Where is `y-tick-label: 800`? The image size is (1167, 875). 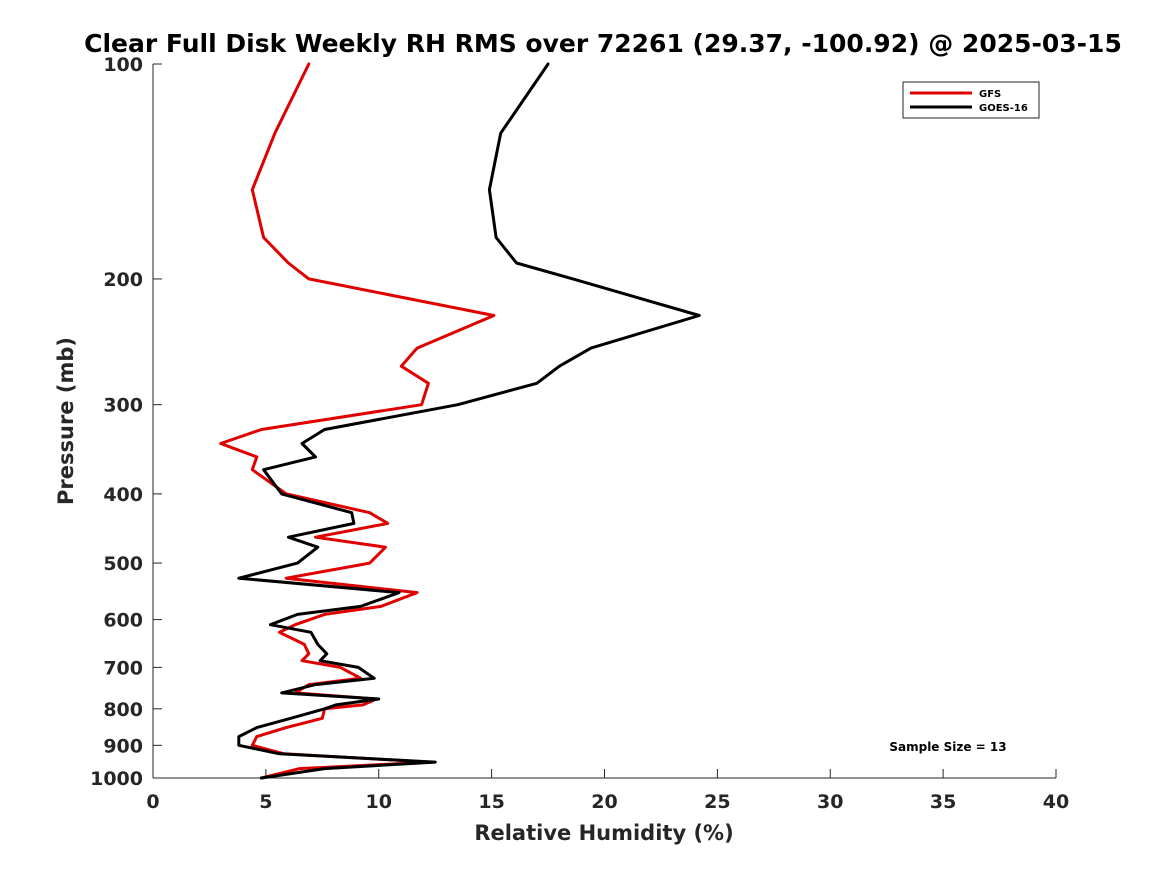 y-tick-label: 800 is located at coordinates (123, 710).